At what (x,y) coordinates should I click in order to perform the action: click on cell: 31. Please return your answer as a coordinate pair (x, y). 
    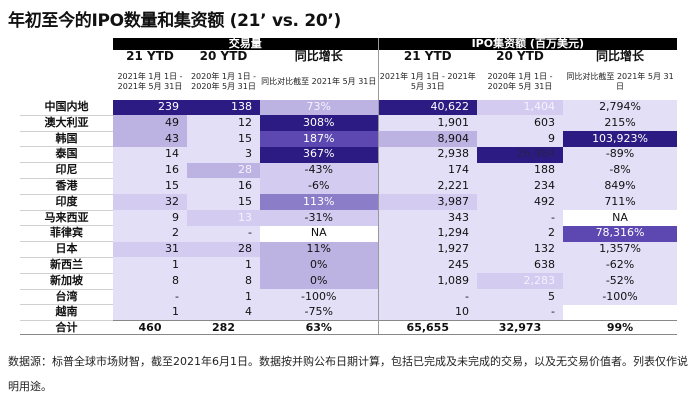
    Looking at the image, I should click on (150, 249).